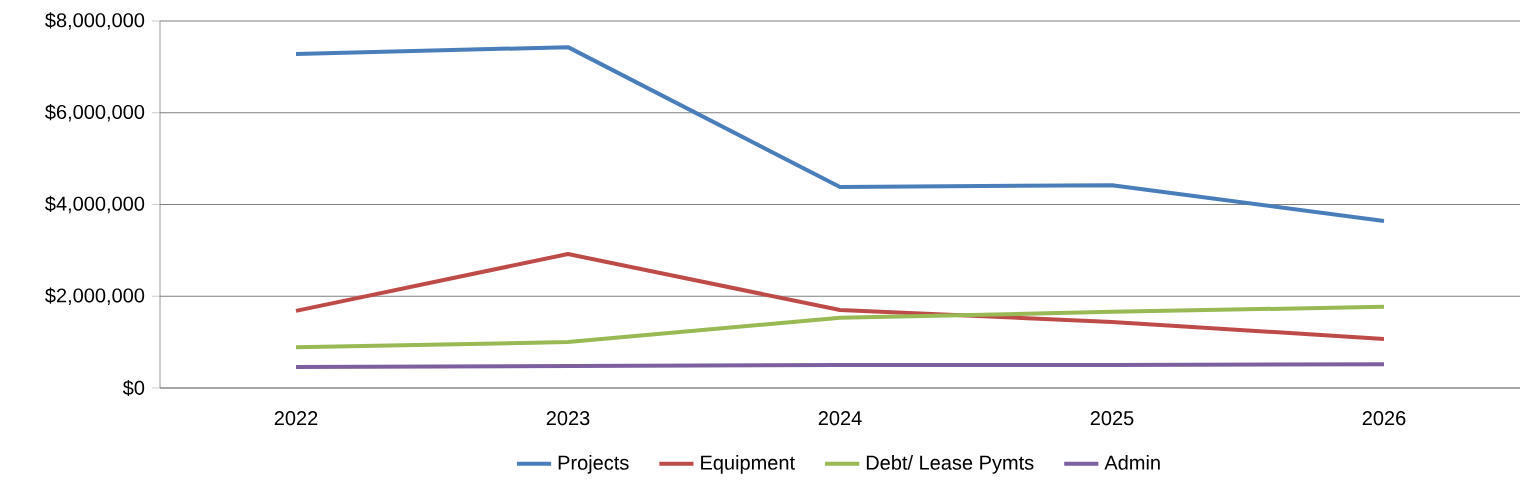 The image size is (1527, 490). What do you see at coordinates (95, 204) in the screenshot?
I see `y-tick-label: $4,000,000` at bounding box center [95, 204].